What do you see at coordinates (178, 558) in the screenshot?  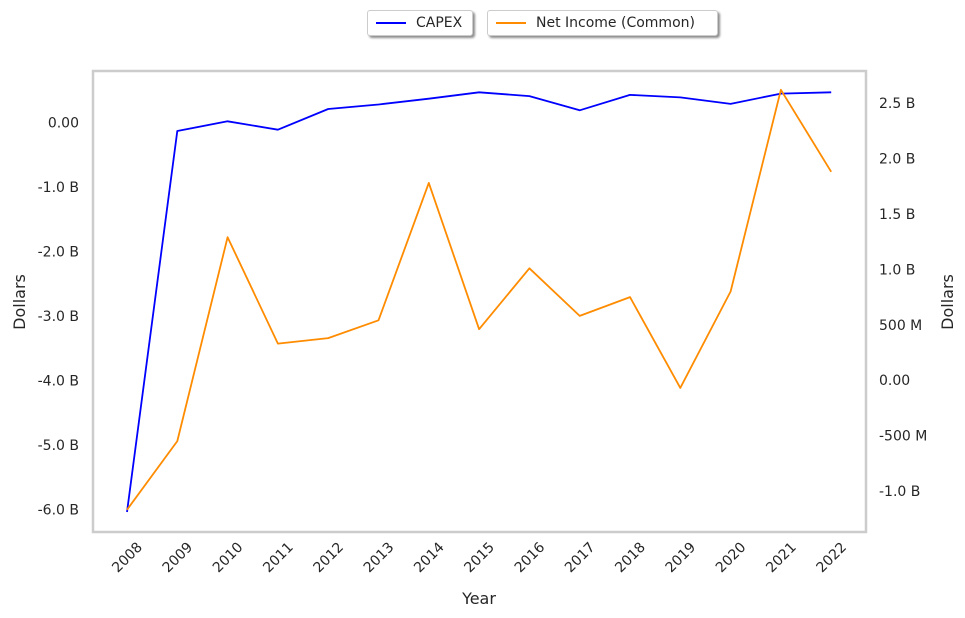 I see `x-tick-label: 2009` at bounding box center [178, 558].